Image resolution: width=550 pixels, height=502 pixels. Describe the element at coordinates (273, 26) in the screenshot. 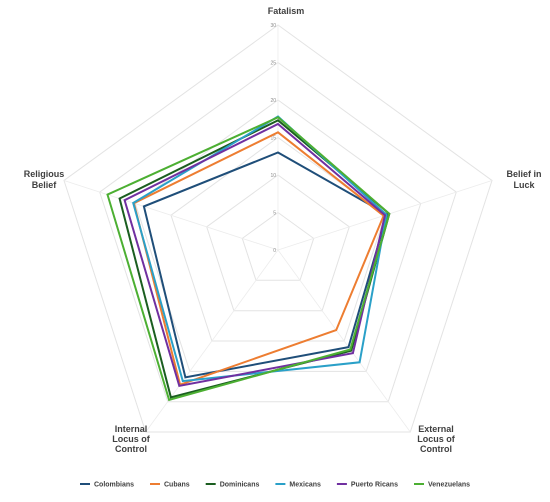

I see `tick-label-30: 30` at that location.